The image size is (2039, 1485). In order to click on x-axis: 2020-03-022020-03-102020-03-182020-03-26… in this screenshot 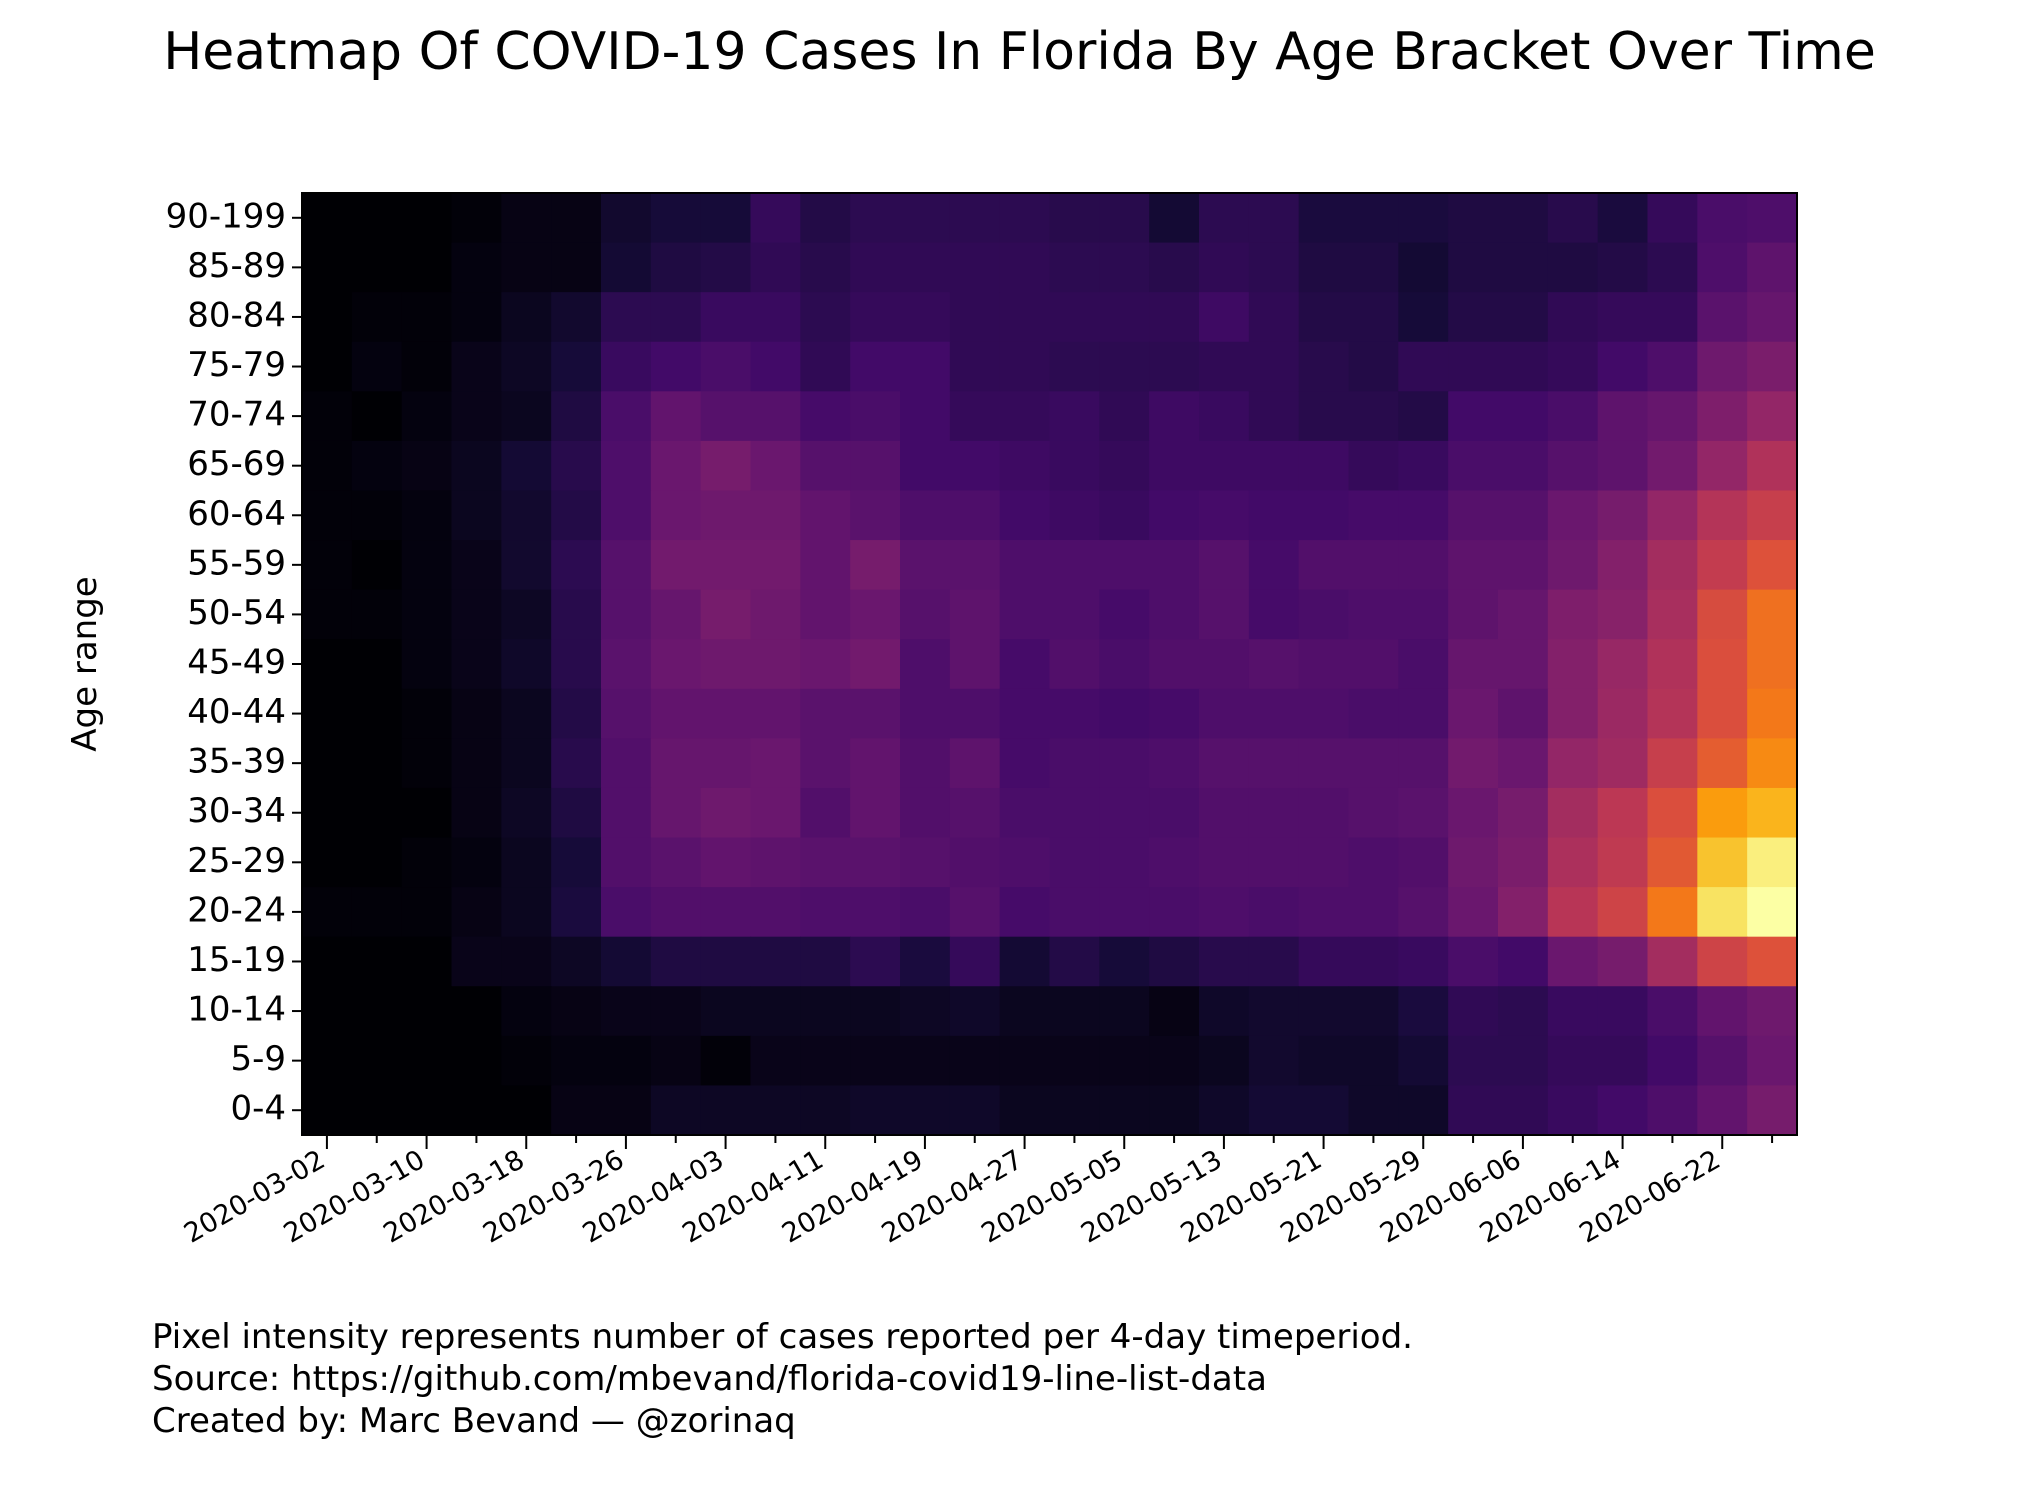, I will do `click(976, 1192)`.